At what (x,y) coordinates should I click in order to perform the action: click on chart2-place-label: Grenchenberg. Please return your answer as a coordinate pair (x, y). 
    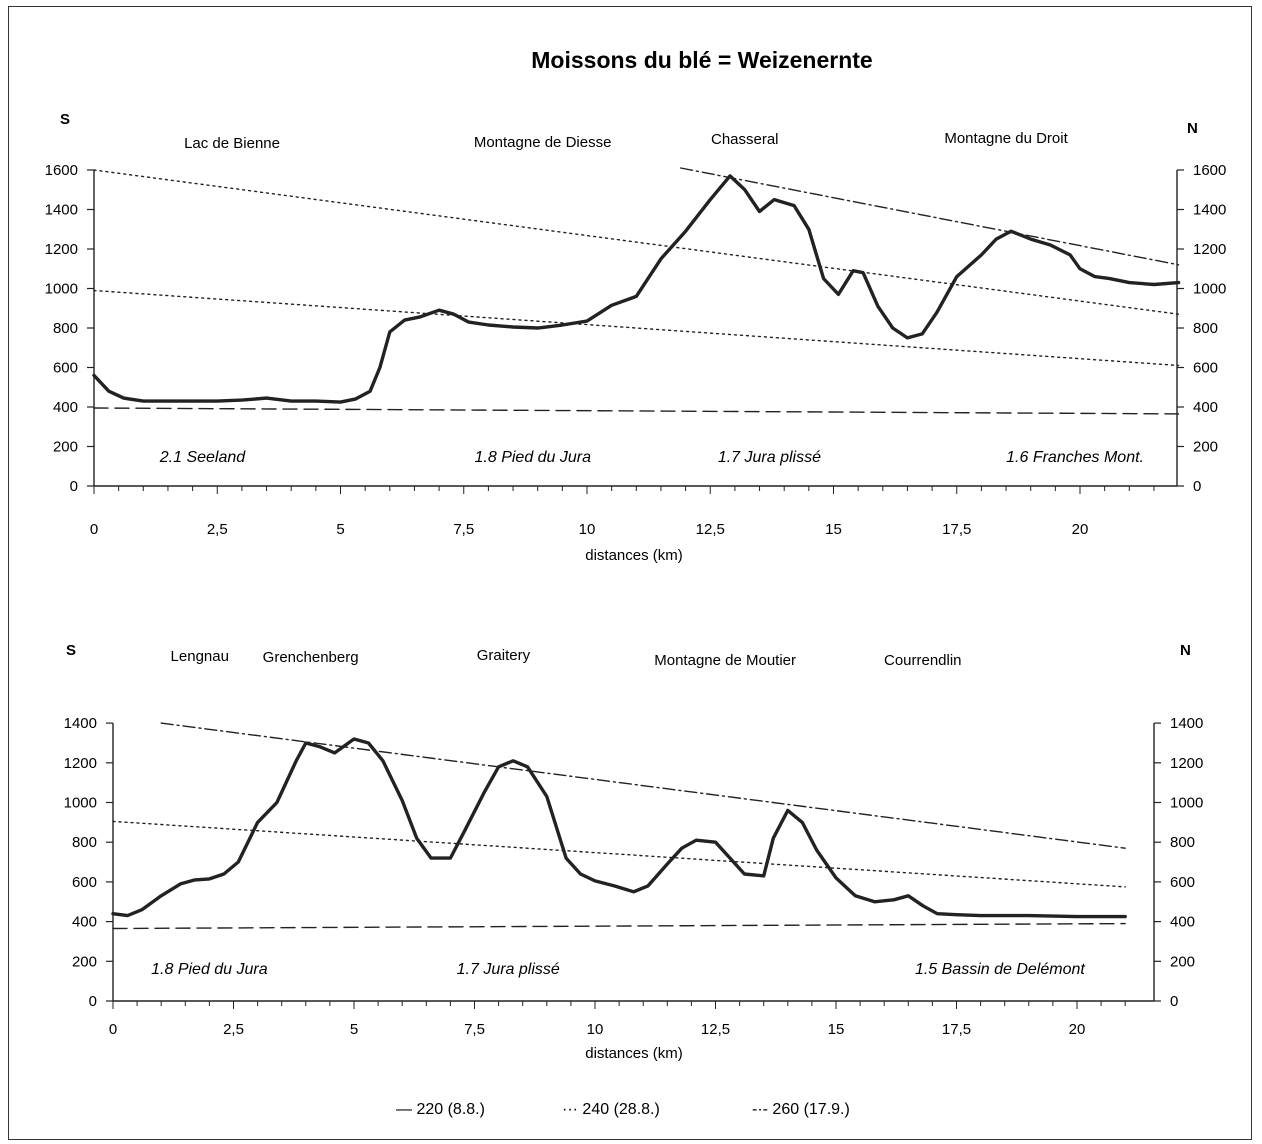
    Looking at the image, I should click on (311, 657).